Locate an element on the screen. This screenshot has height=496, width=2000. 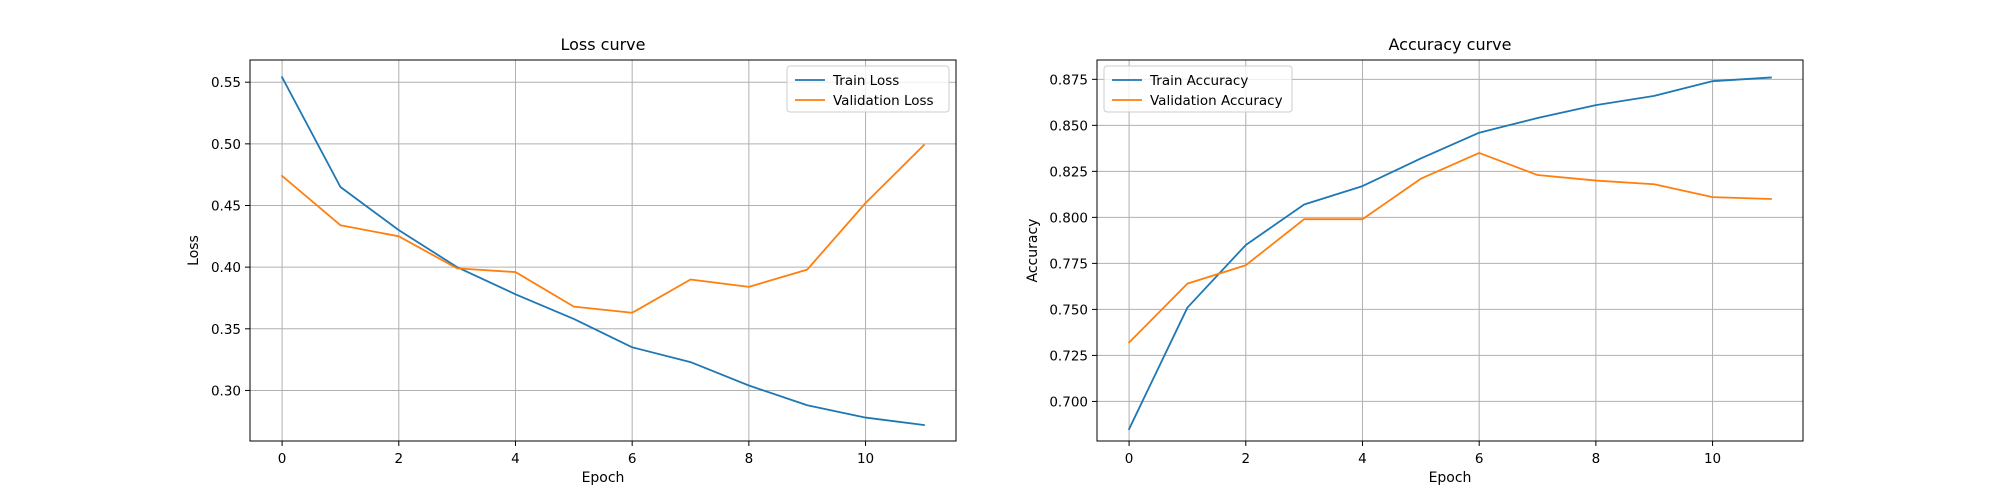
y-tick-label: 0.30 is located at coordinates (226, 391).